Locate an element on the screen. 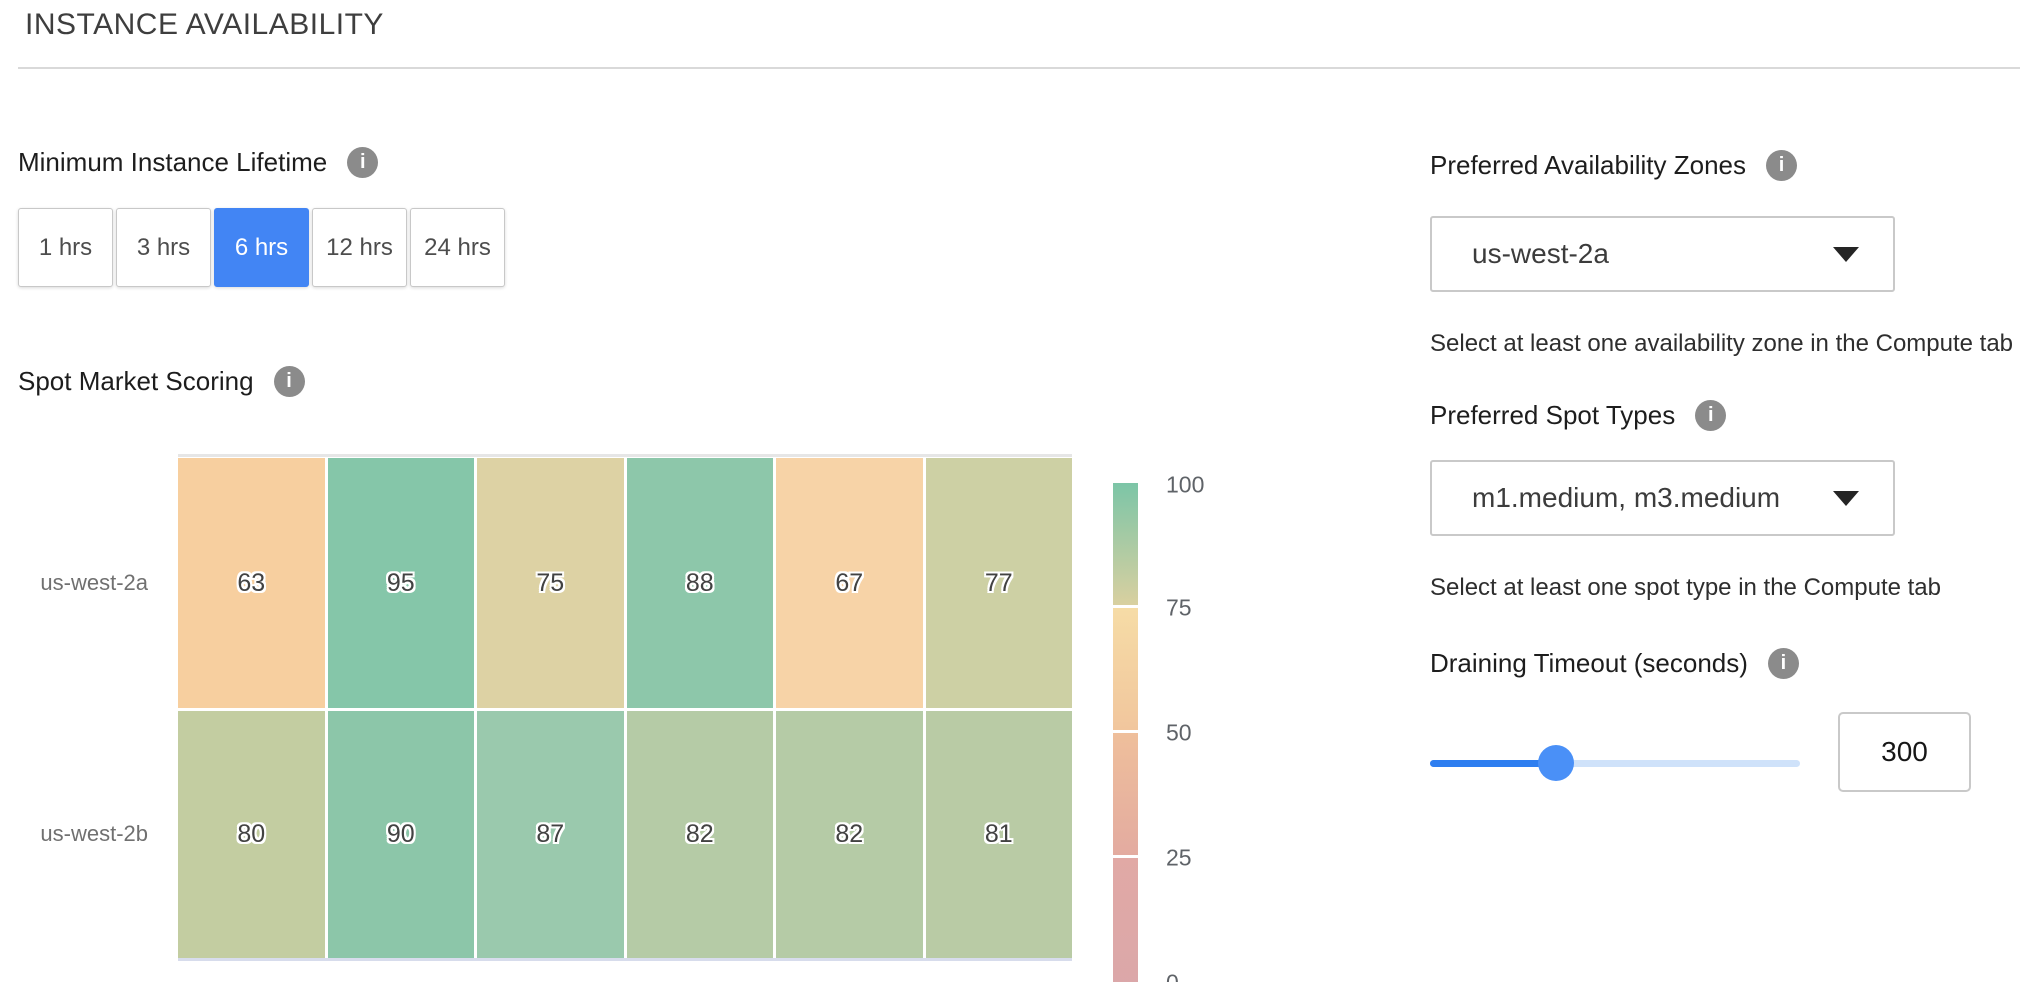 Image resolution: width=2020 pixels, height=982 pixels. availability-zones-value: us-west-2a is located at coordinates (1540, 253).